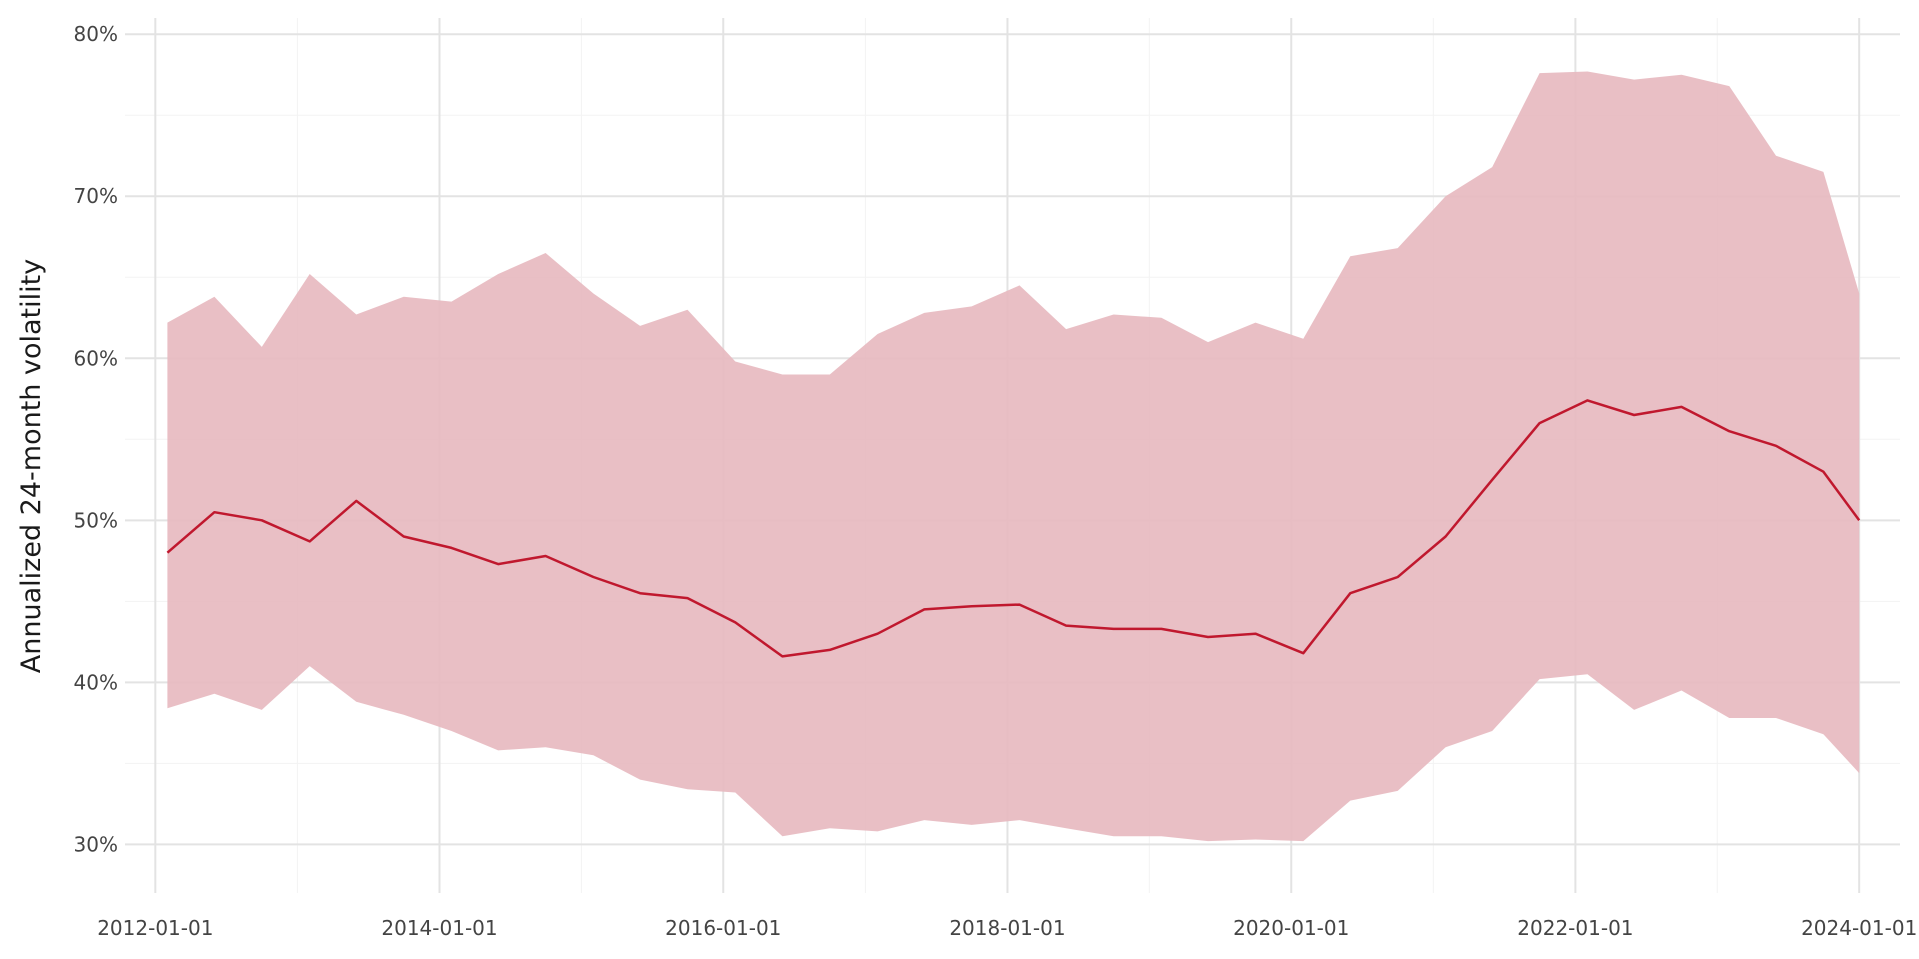 The width and height of the screenshot is (1919, 959). What do you see at coordinates (96, 682) in the screenshot?
I see `y-tick-label: 40%` at bounding box center [96, 682].